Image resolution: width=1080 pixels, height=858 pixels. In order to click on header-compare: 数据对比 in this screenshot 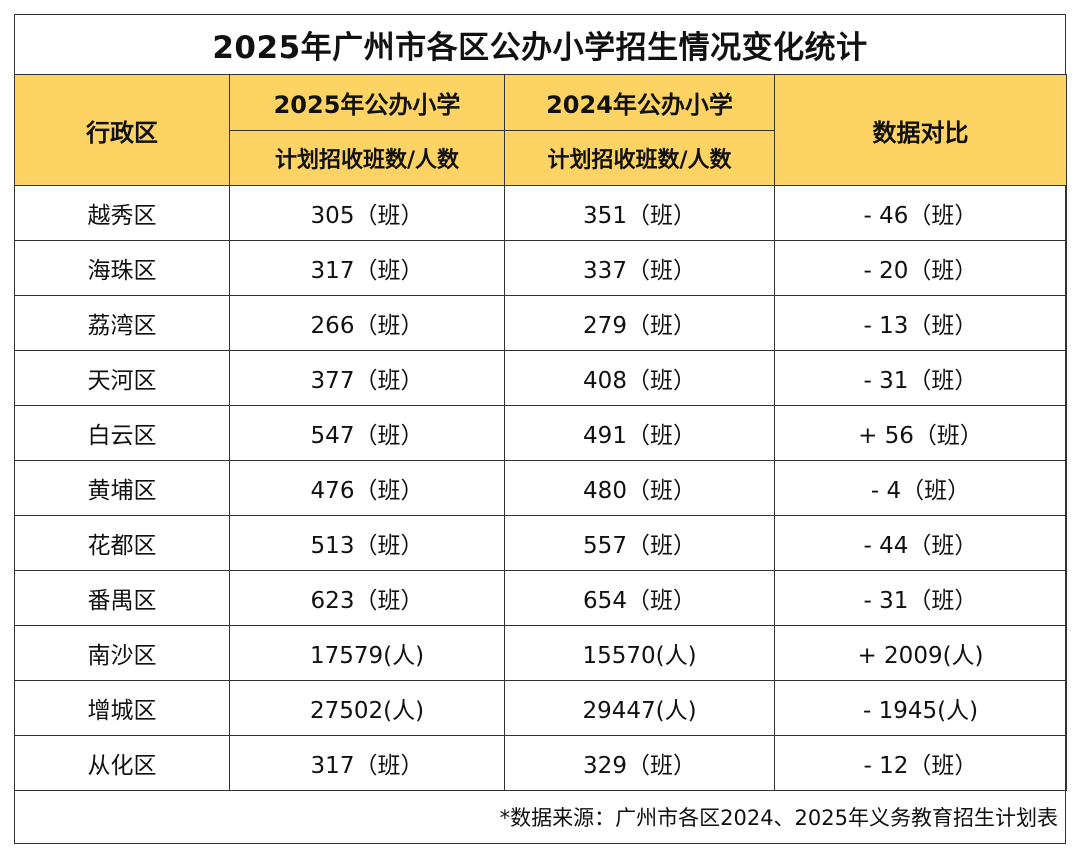, I will do `click(920, 130)`.